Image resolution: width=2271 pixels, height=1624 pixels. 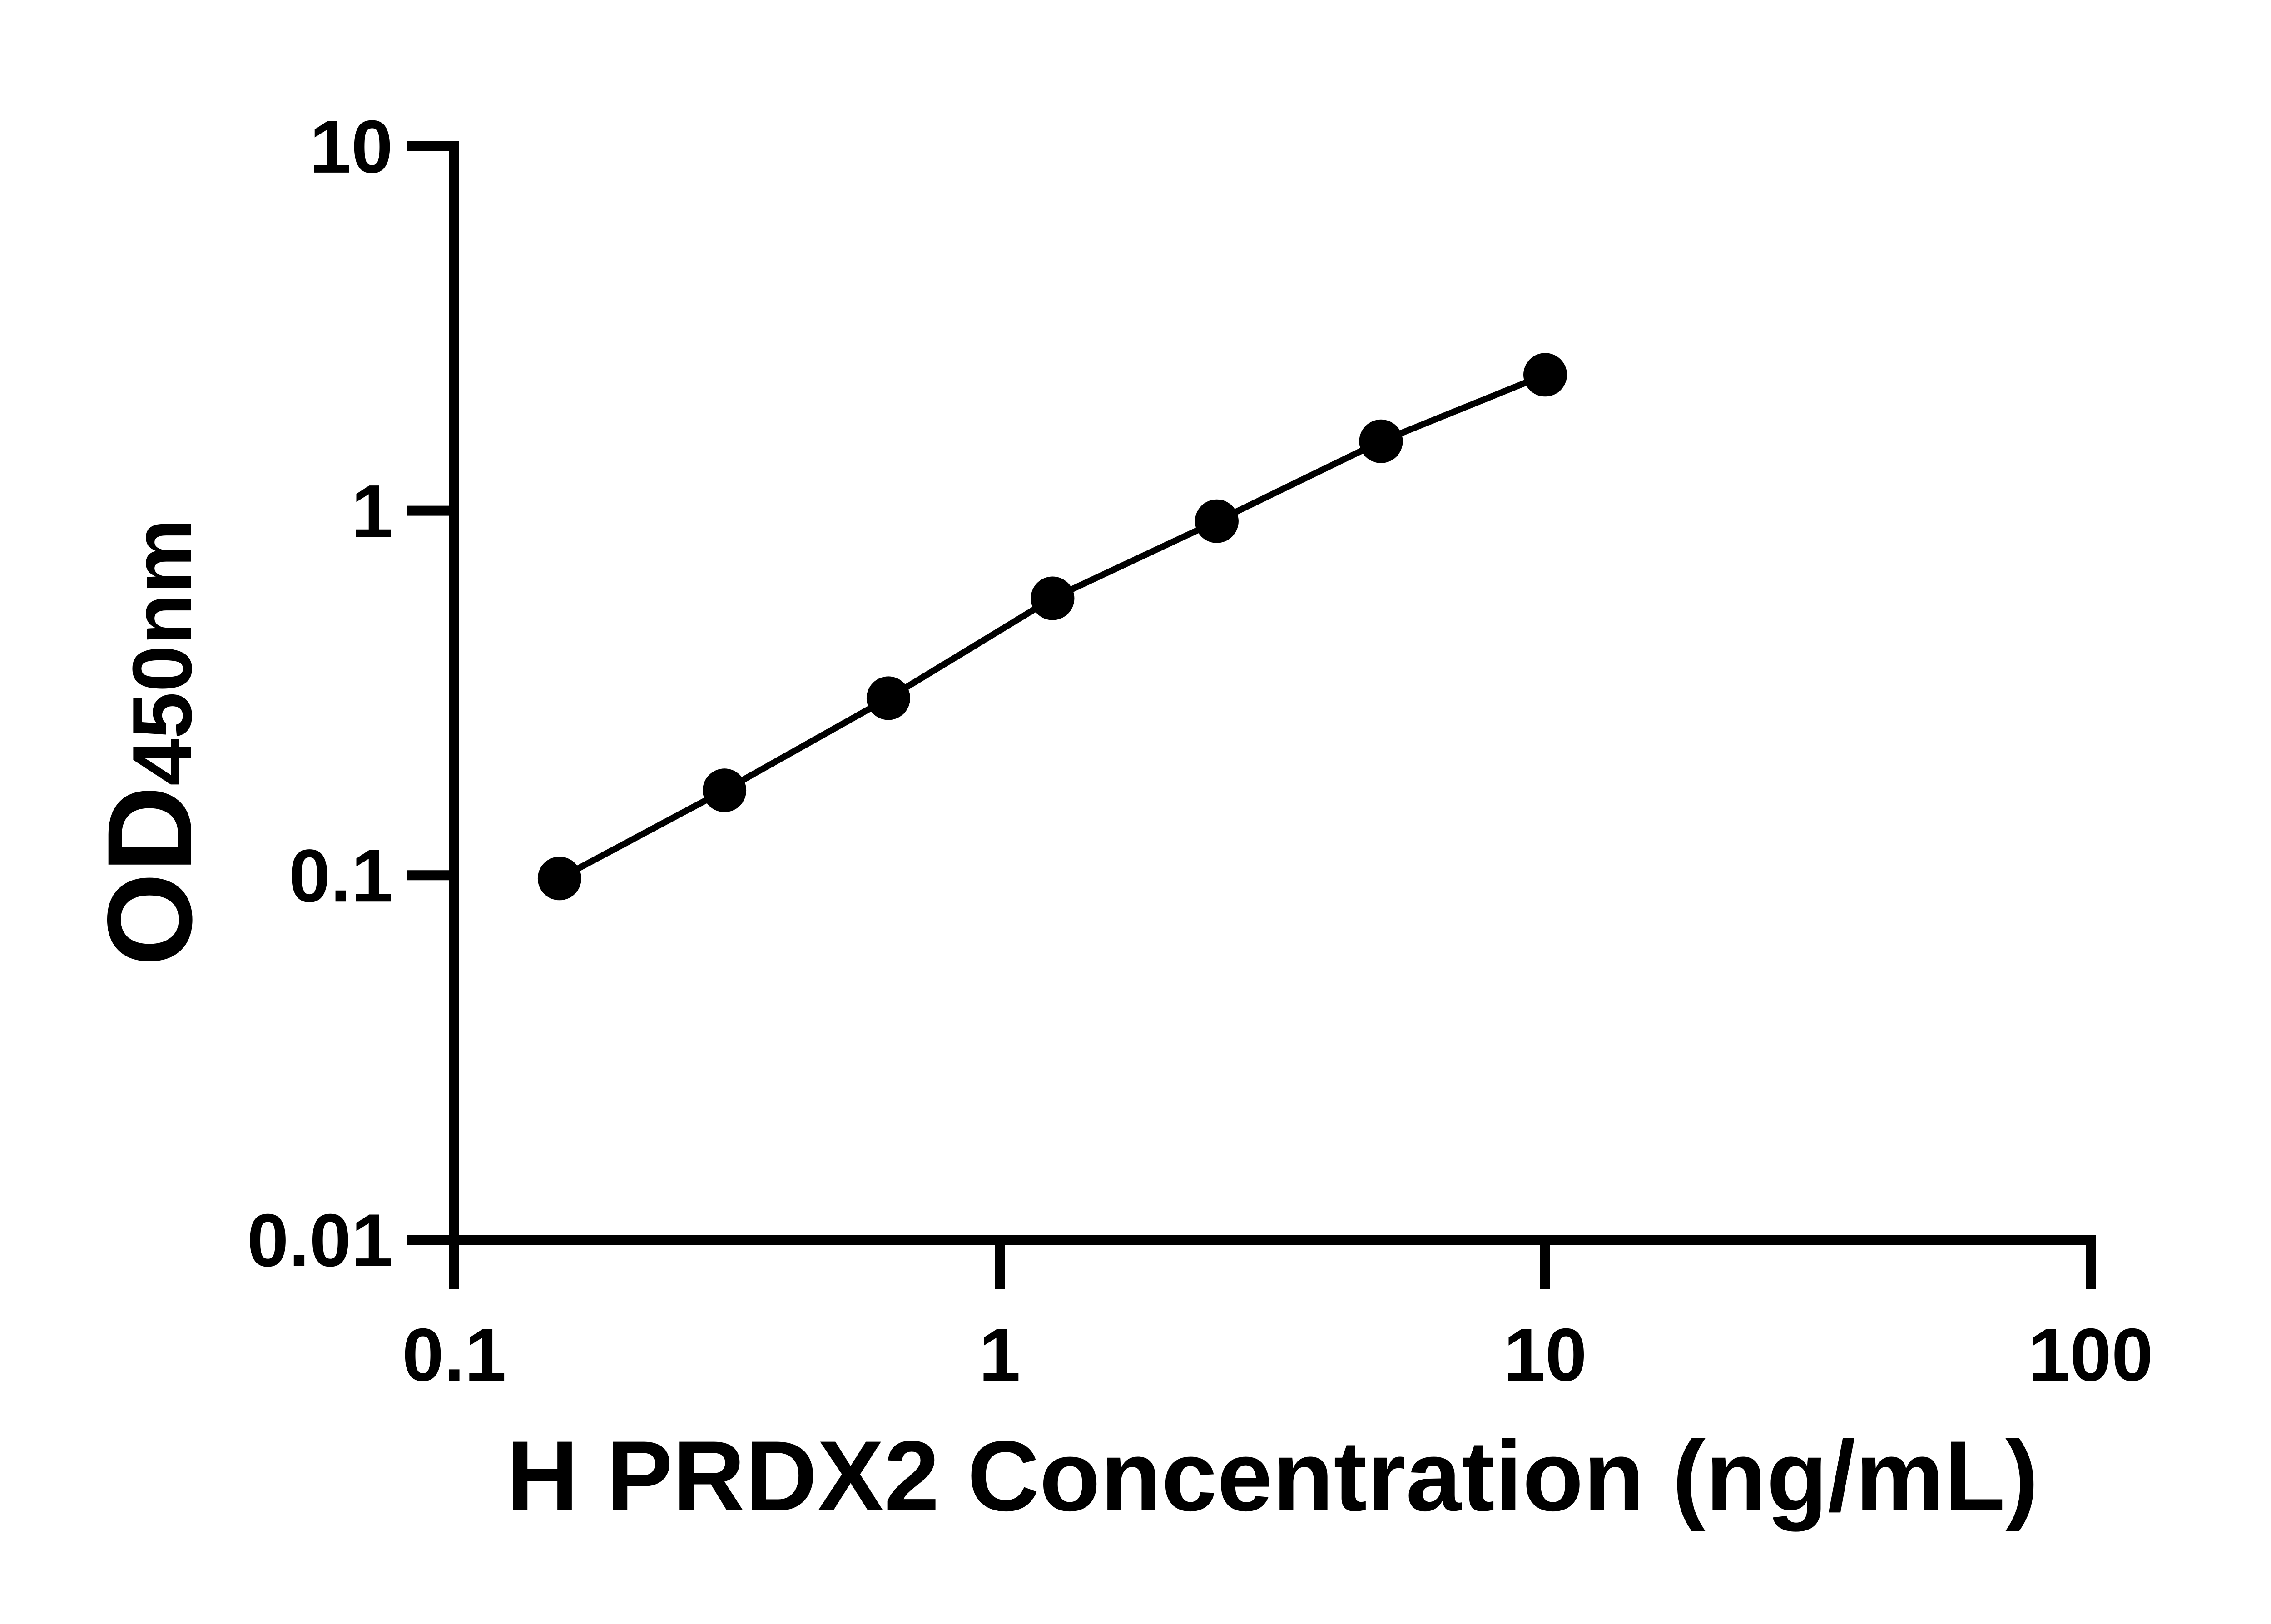 What do you see at coordinates (1545, 1354) in the screenshot?
I see `x-tick-label: 10` at bounding box center [1545, 1354].